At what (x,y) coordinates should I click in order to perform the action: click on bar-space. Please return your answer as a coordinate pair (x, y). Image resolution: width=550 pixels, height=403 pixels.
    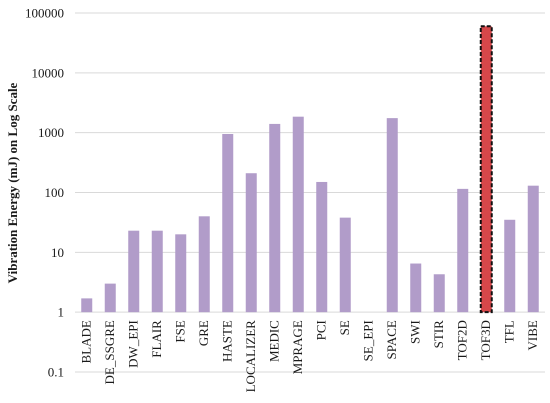
    Looking at the image, I should click on (392, 215).